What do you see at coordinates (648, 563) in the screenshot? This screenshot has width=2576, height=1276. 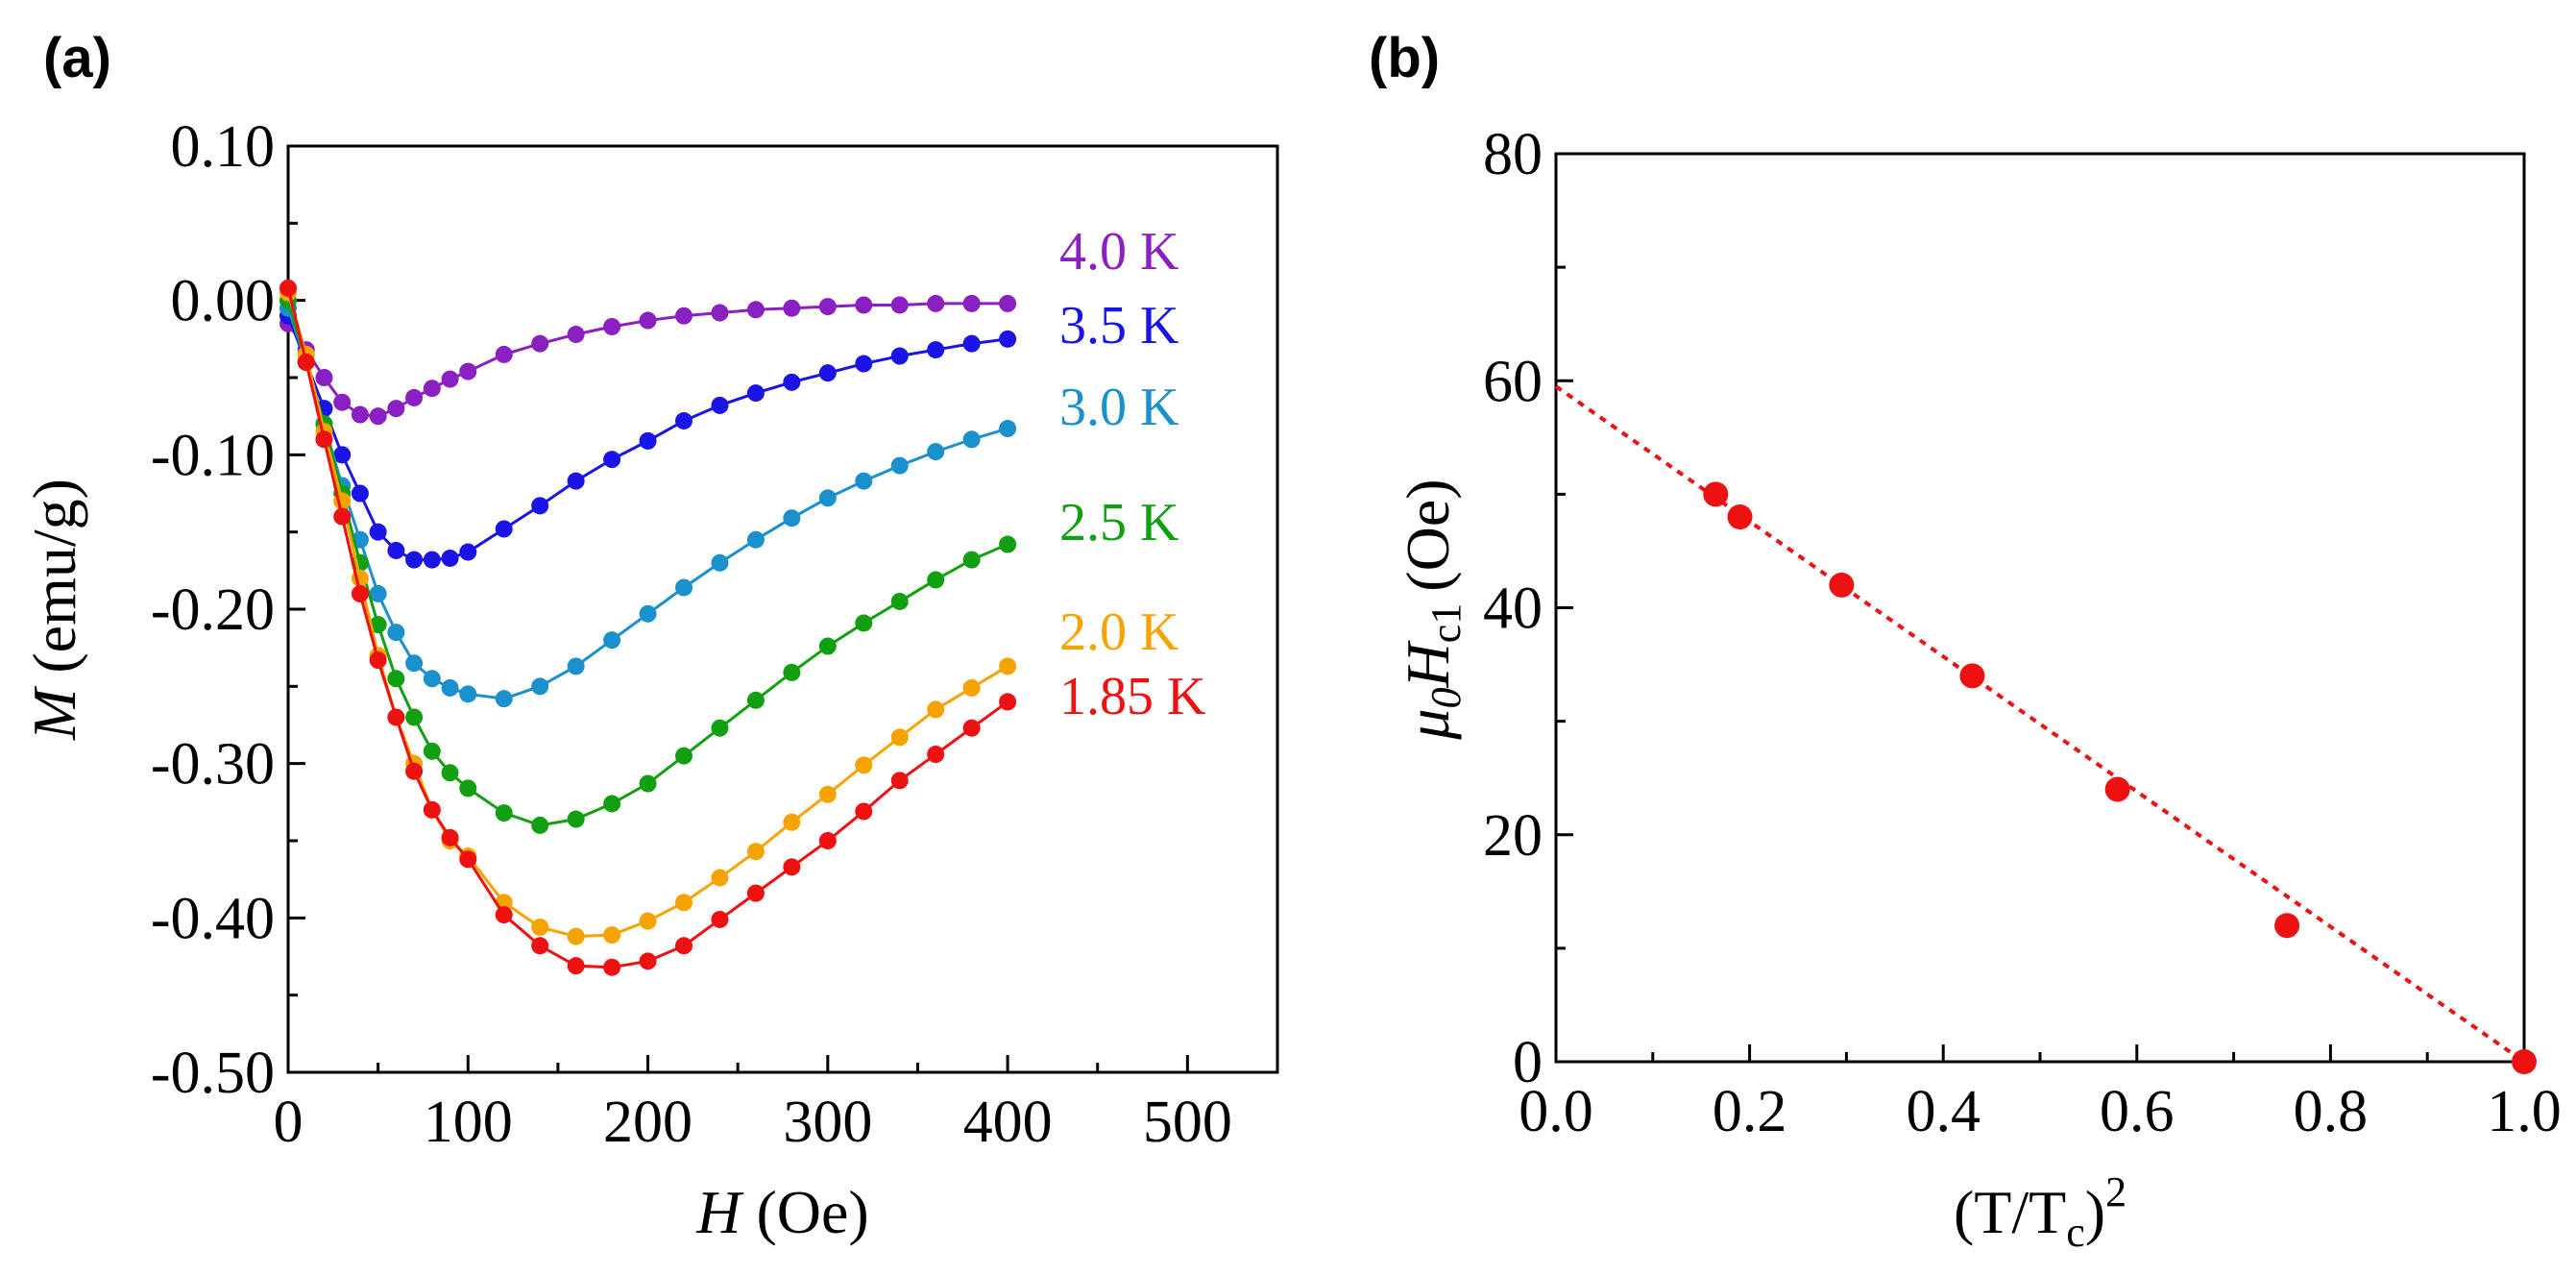 I see `series-line` at bounding box center [648, 563].